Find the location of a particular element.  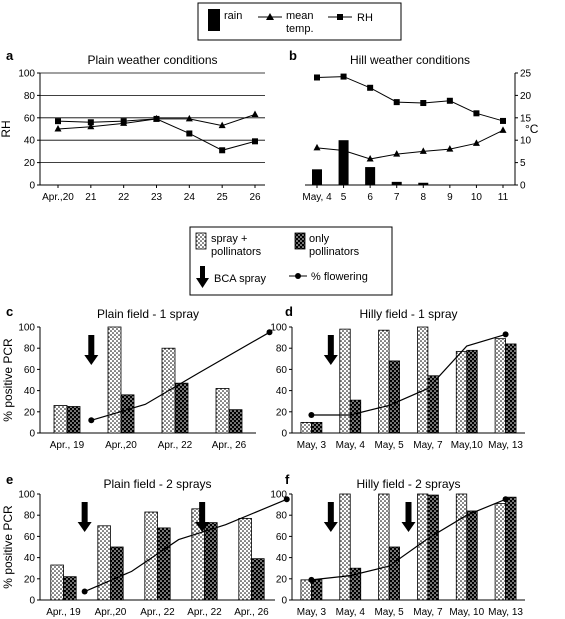

x-tick-label: 8 is located at coordinates (424, 197).